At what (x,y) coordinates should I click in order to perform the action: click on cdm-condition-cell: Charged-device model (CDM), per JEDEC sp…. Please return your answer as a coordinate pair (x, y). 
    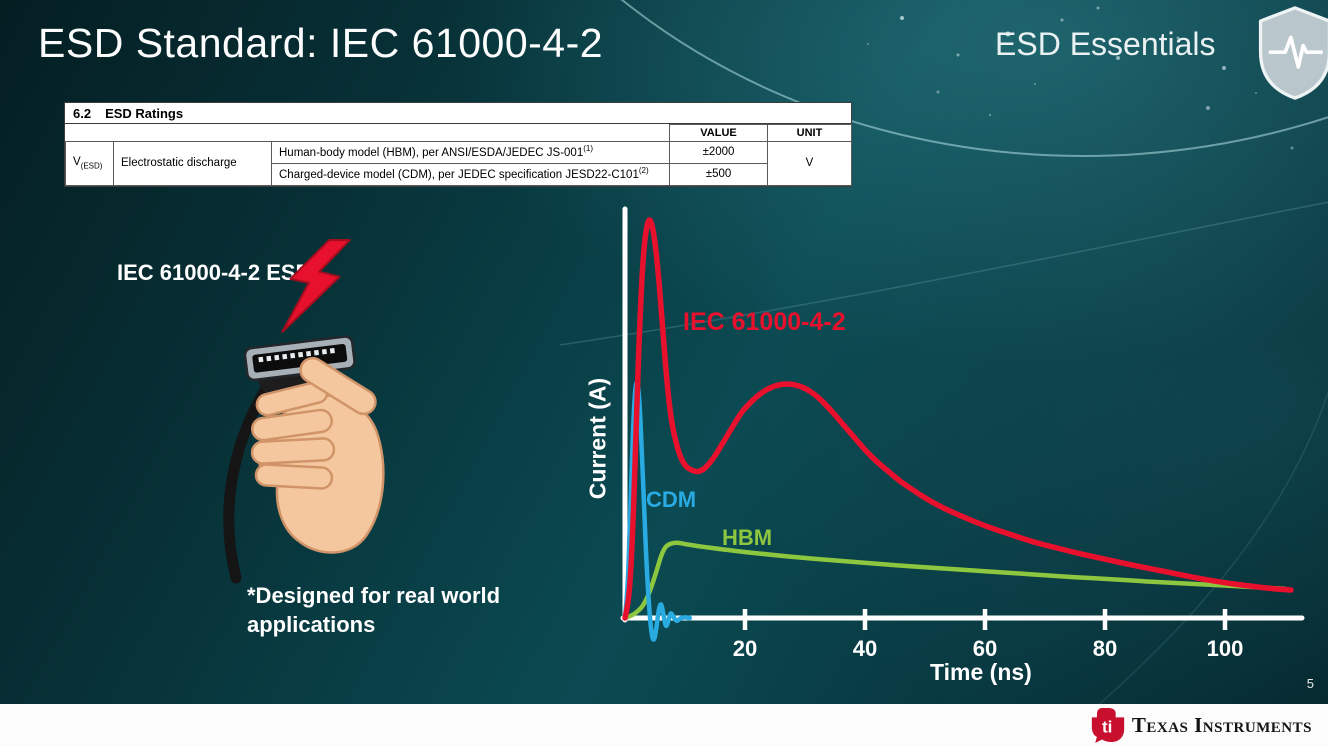
    Looking at the image, I should click on (470, 174).